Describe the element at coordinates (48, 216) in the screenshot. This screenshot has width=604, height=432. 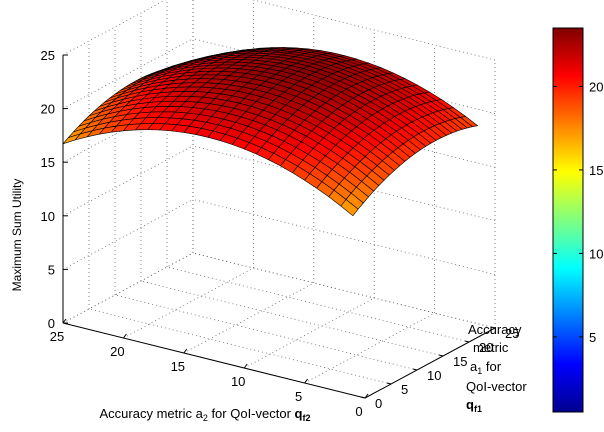
I see `z-tick-label: 10` at that location.